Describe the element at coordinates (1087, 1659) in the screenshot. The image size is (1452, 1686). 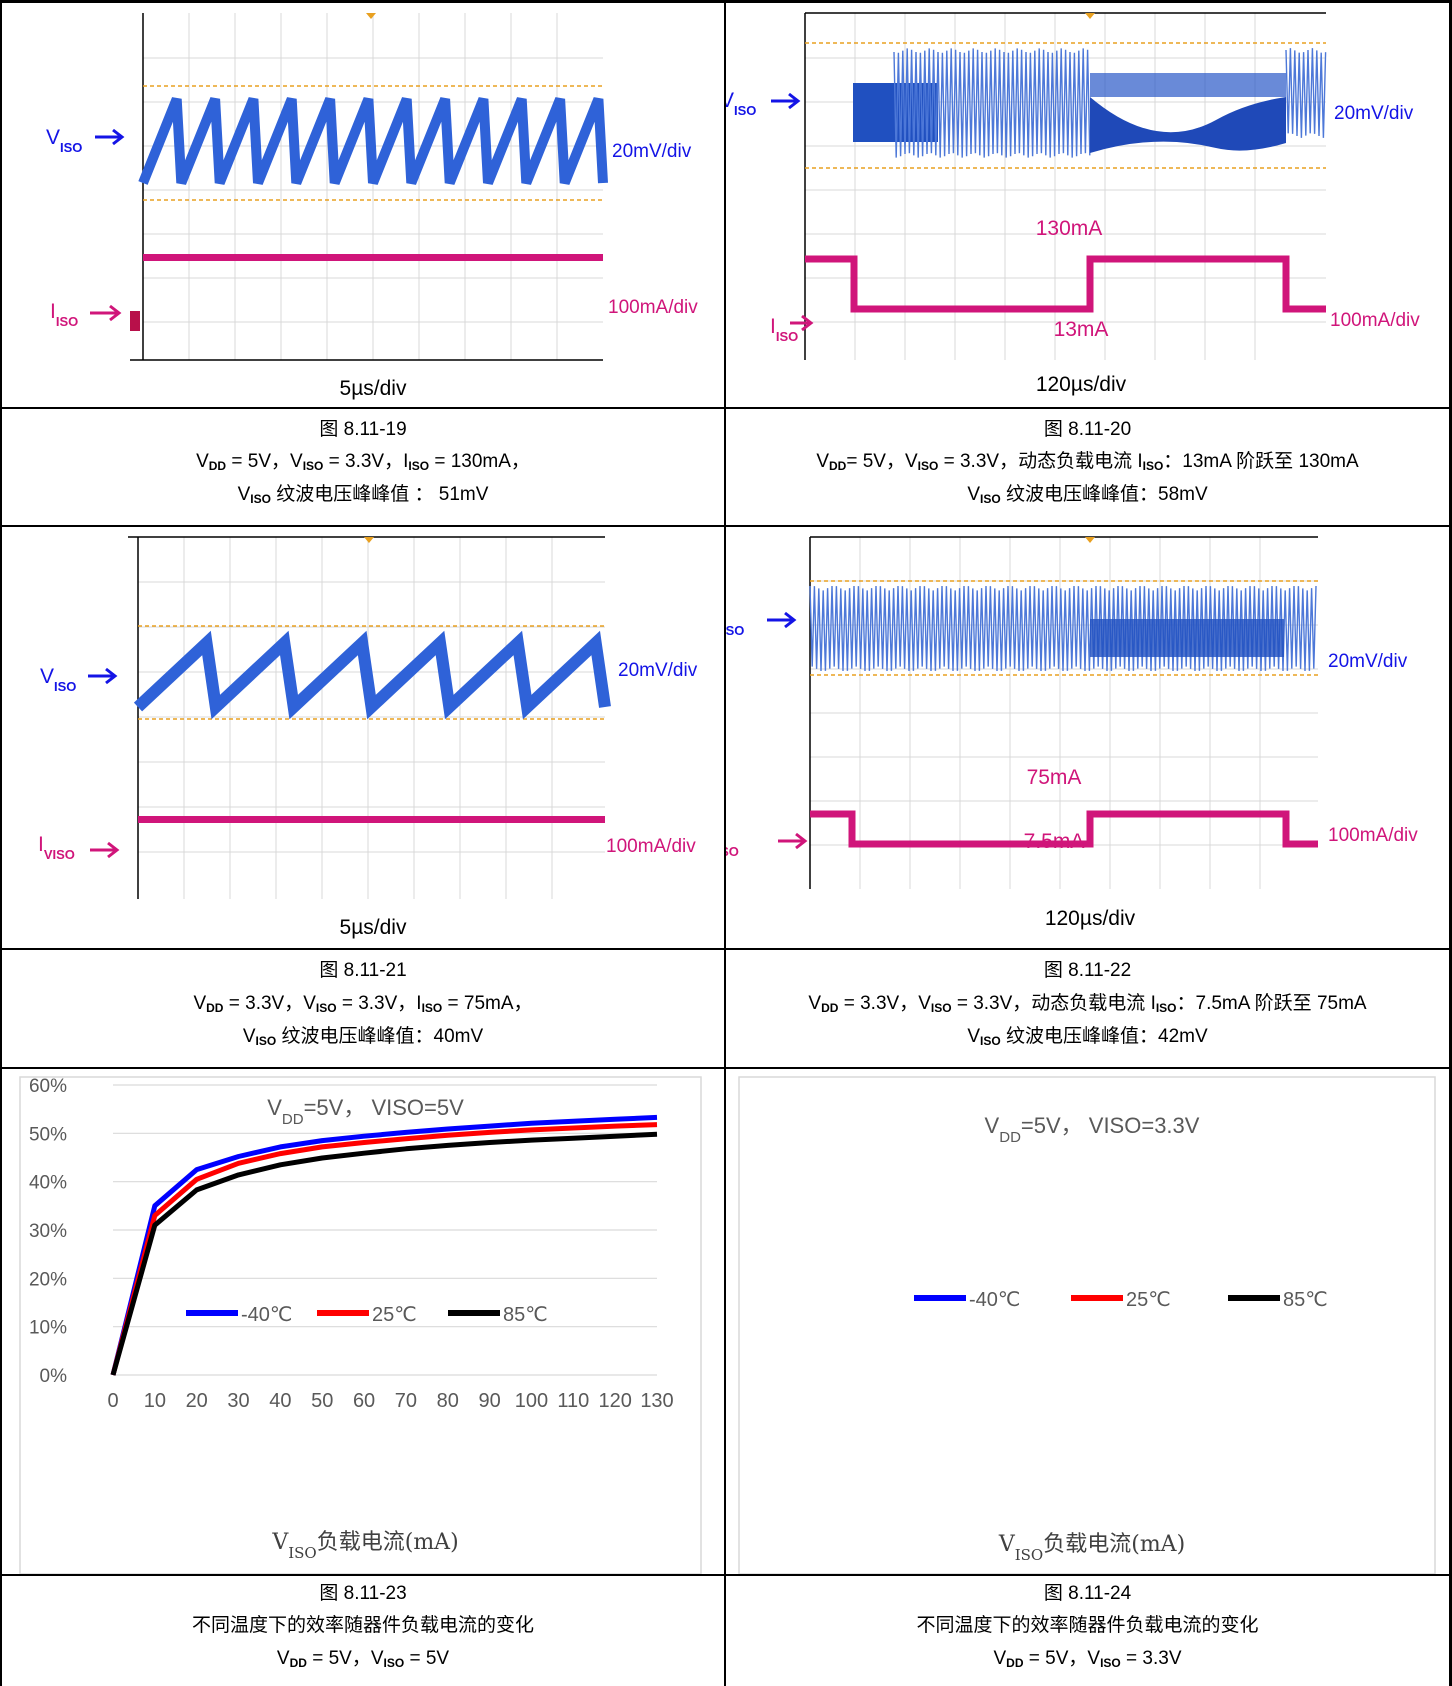
I see `test-condition: VDD = 5V，VISO = 3.3V` at that location.